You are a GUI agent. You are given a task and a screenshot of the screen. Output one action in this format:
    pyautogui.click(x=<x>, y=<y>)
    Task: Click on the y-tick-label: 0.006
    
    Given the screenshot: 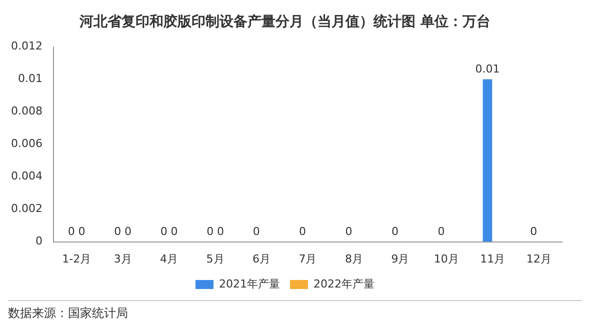 What is the action you would take?
    pyautogui.click(x=26, y=143)
    